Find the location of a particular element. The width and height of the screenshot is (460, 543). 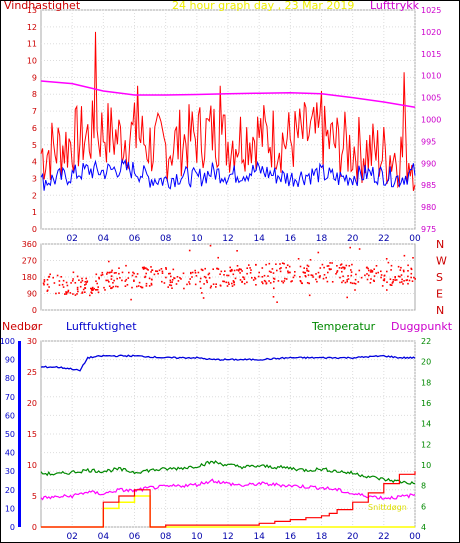

humidity-y-tick: 25 is located at coordinates (32, 372).